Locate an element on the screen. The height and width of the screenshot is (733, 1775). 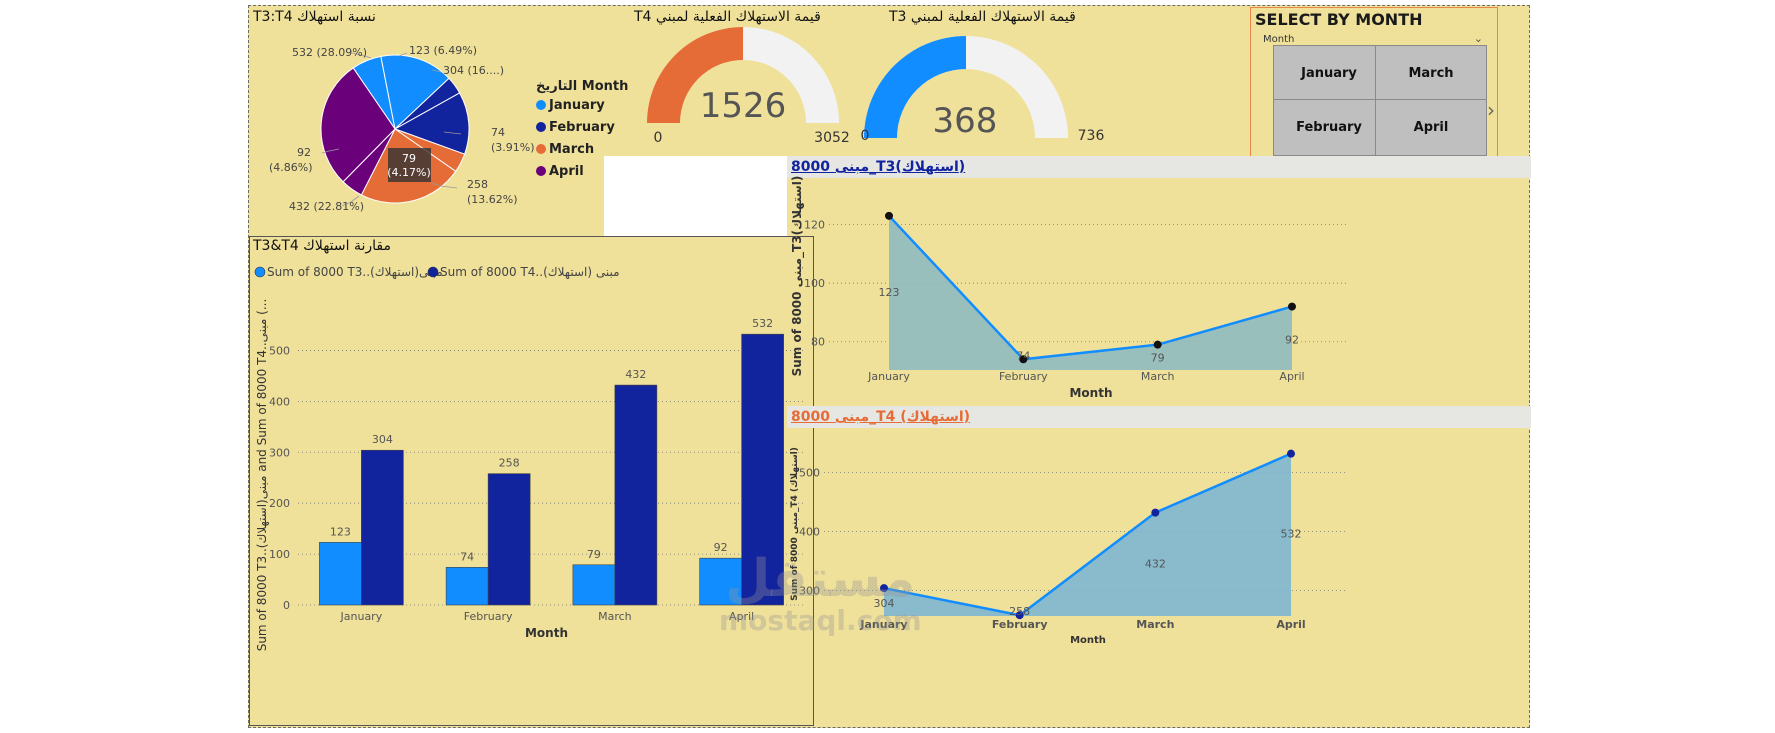
gauge-t4: 1526 0 3052 is located at coordinates (738, 80).